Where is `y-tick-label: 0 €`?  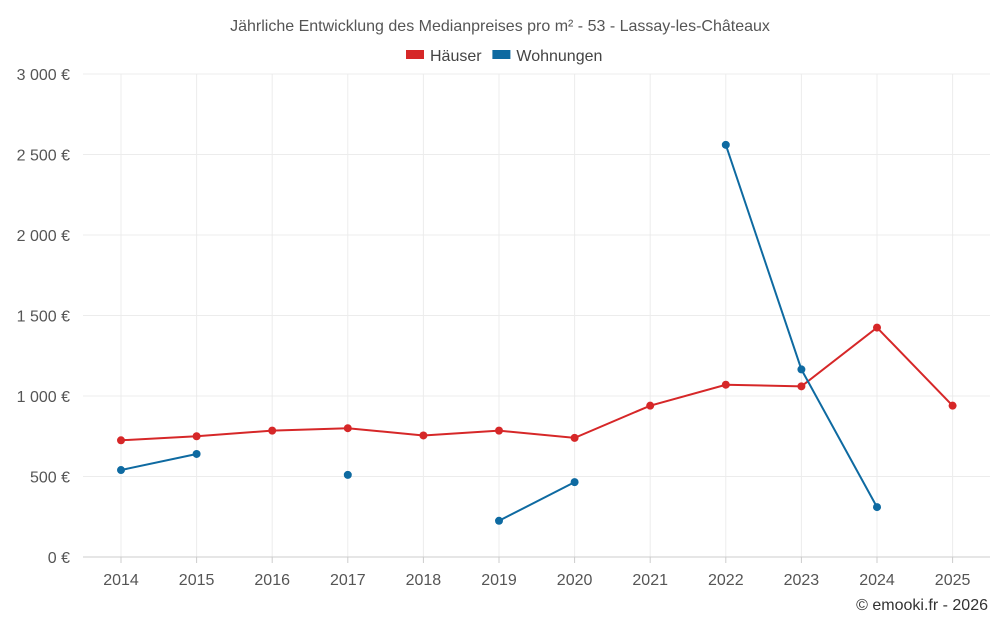 y-tick-label: 0 € is located at coordinates (59, 558).